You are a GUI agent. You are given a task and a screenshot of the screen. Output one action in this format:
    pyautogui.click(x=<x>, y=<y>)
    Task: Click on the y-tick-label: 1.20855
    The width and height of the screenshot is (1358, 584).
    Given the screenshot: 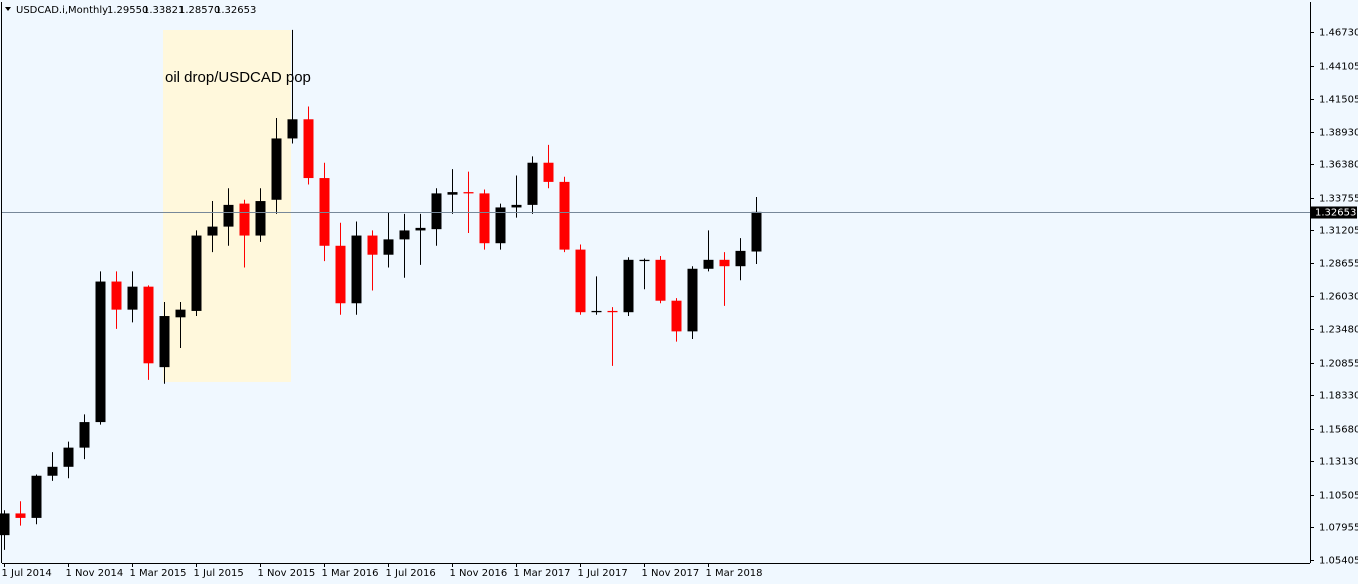 What is the action you would take?
    pyautogui.click(x=1338, y=364)
    